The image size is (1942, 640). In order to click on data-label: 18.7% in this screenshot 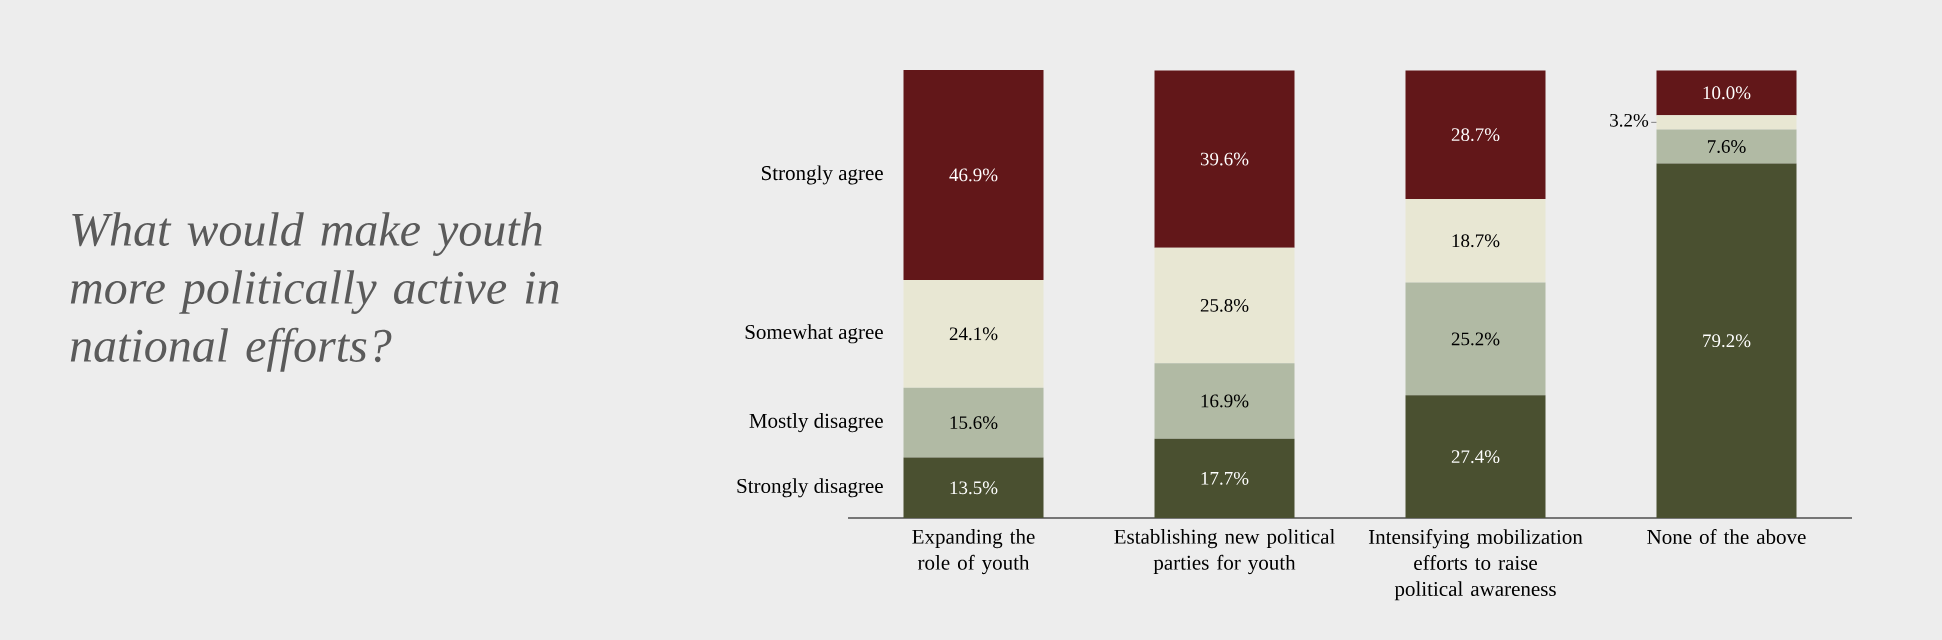, I will do `click(1476, 241)`.